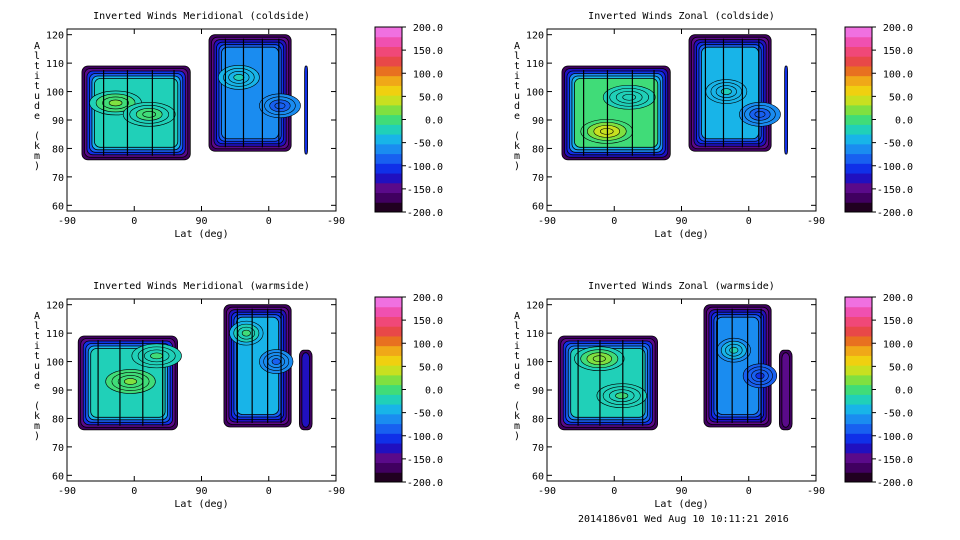  Describe the element at coordinates (675, 367) in the screenshot. I see `data-layer` at that location.